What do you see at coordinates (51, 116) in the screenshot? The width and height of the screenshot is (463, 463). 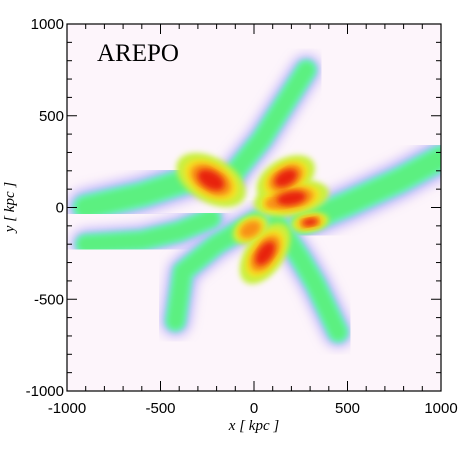 I see `y-tick-label: 500` at bounding box center [51, 116].